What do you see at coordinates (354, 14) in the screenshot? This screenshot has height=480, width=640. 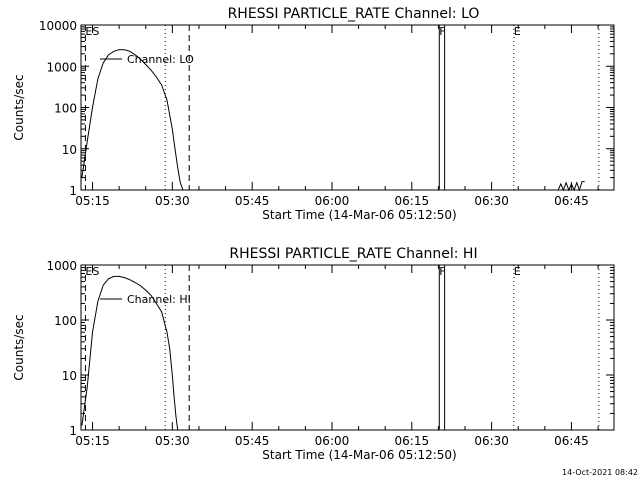 I see `chart-title: RHESSI PARTICLE_RATE Channel: LO` at bounding box center [354, 14].